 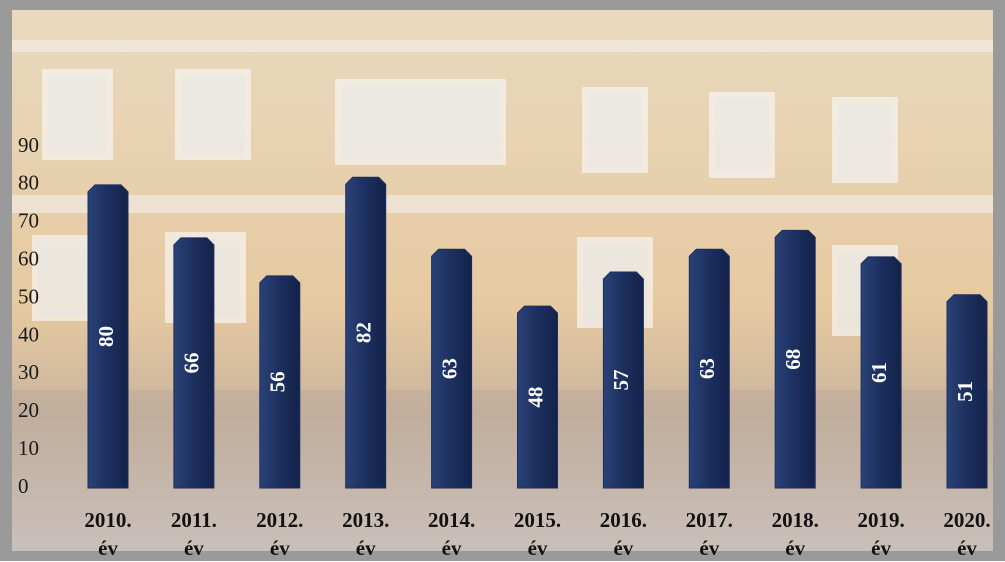 I want to click on y-tick-label: 40, so click(x=28, y=334).